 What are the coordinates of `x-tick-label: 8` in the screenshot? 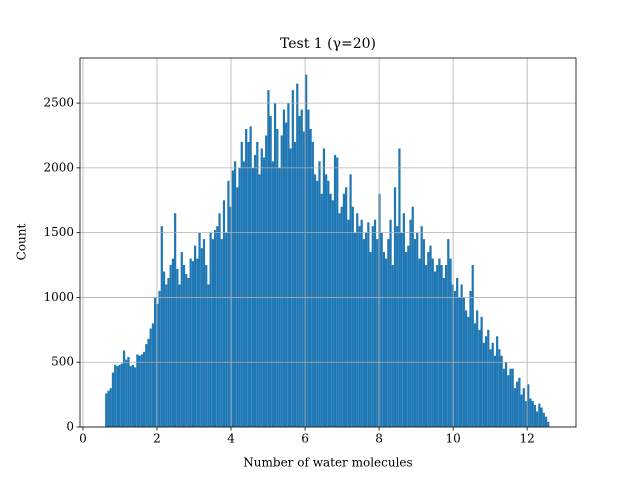 It's located at (379, 439).